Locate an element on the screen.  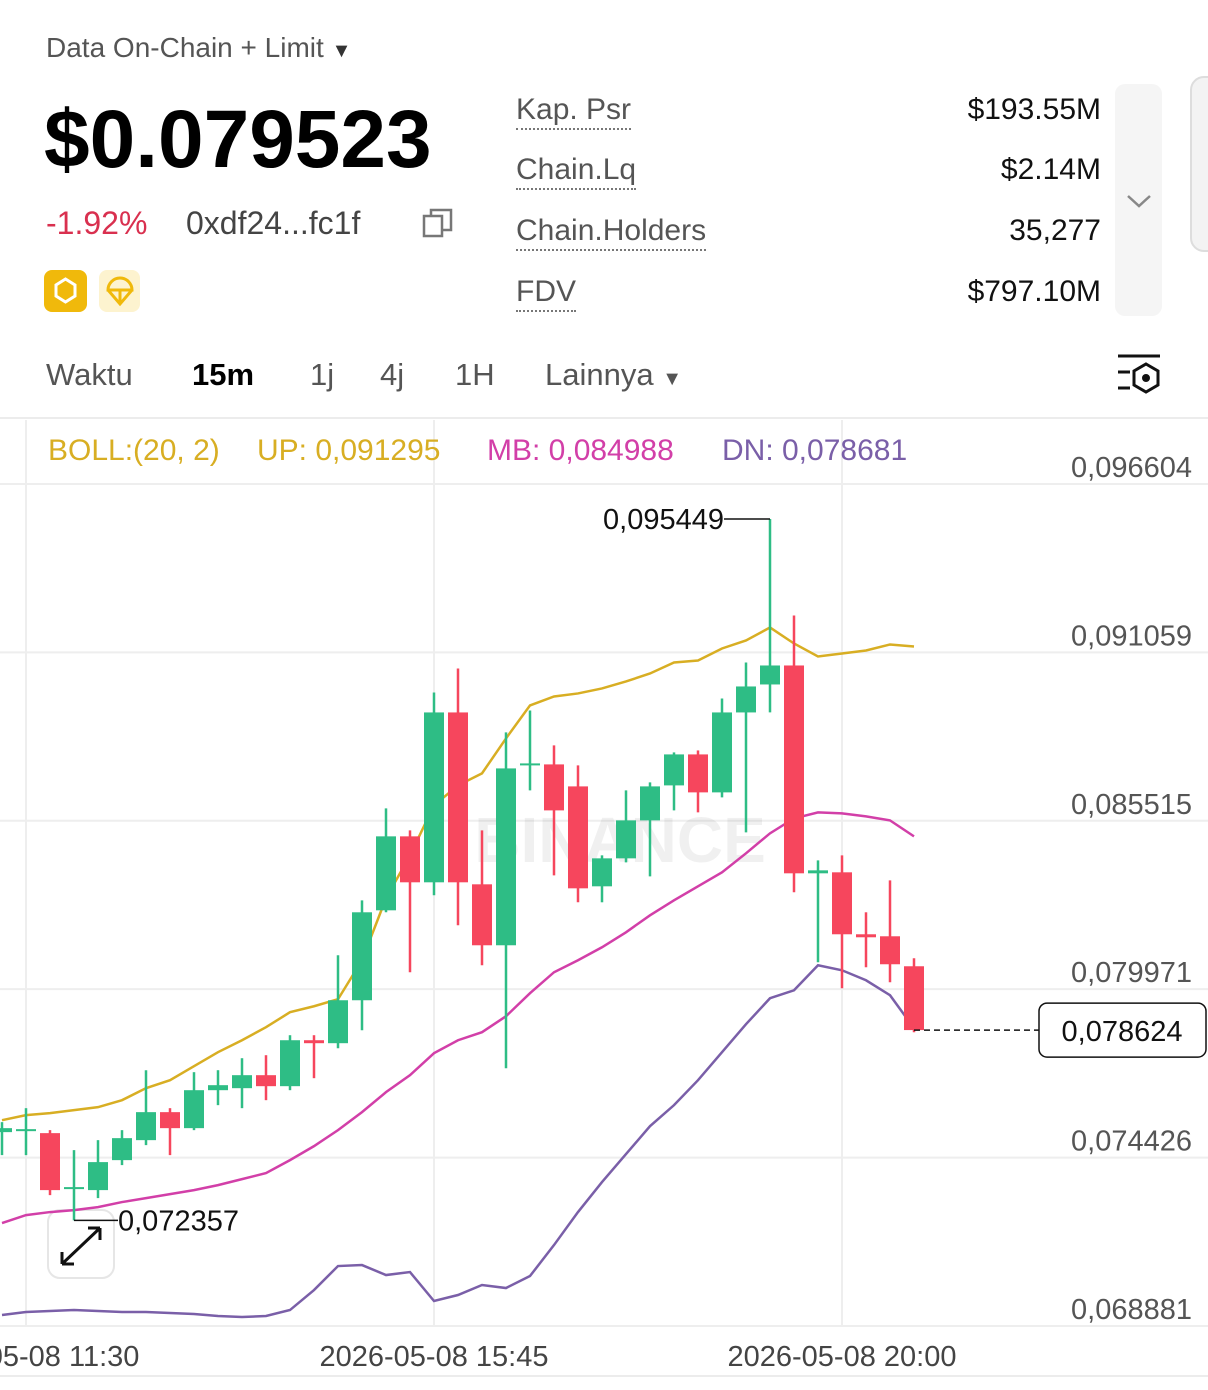
price: $0.079523 is located at coordinates (238, 139).